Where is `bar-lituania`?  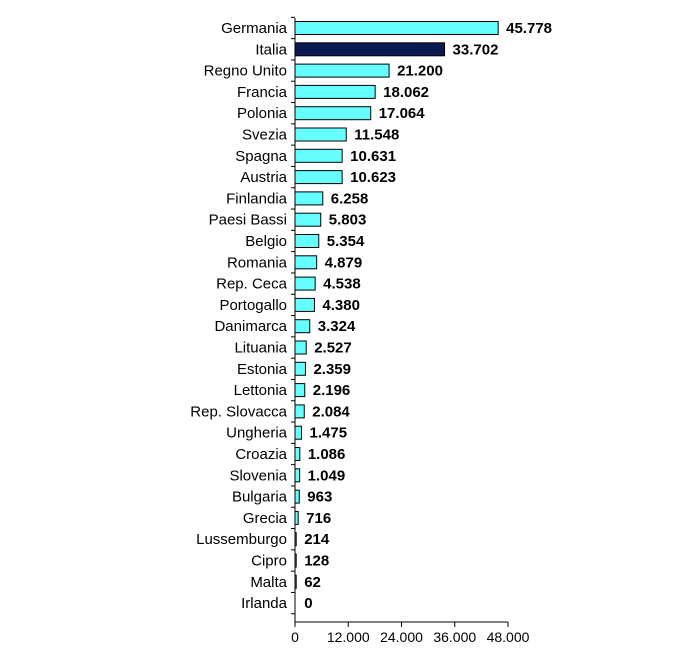 bar-lituania is located at coordinates (300, 347).